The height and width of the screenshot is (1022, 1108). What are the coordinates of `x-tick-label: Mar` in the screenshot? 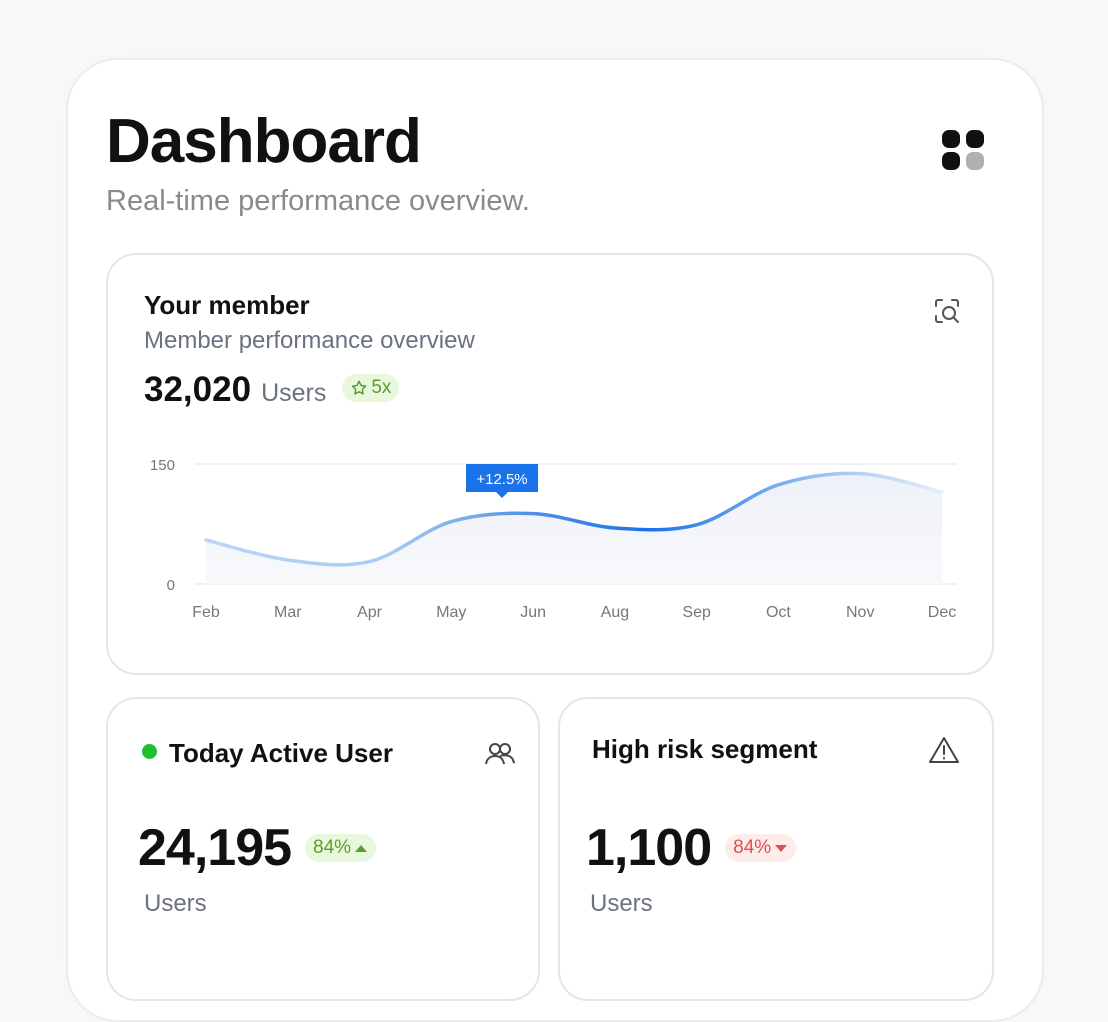 It's located at (288, 612).